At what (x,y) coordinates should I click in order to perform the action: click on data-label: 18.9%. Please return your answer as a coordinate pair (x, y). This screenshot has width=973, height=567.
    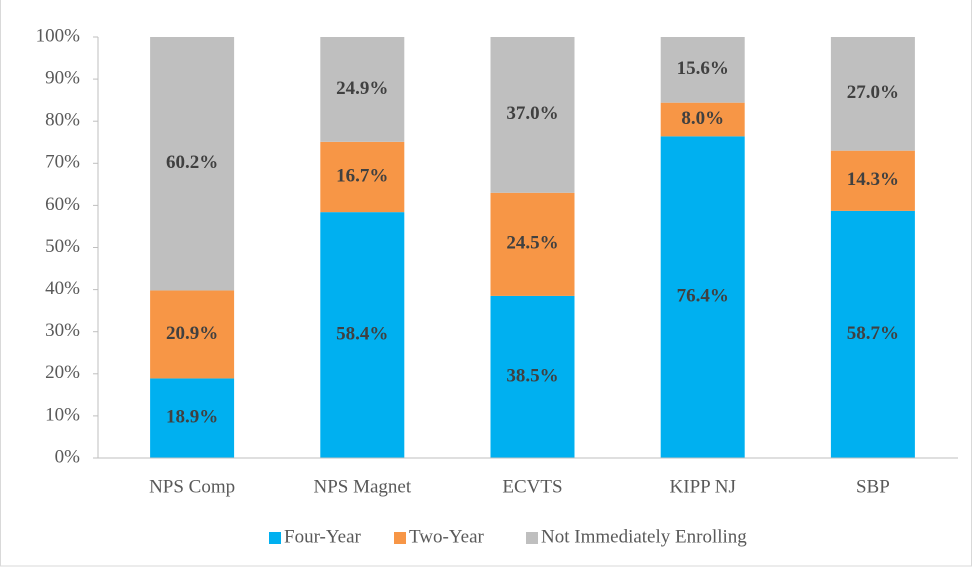
    Looking at the image, I should click on (192, 417).